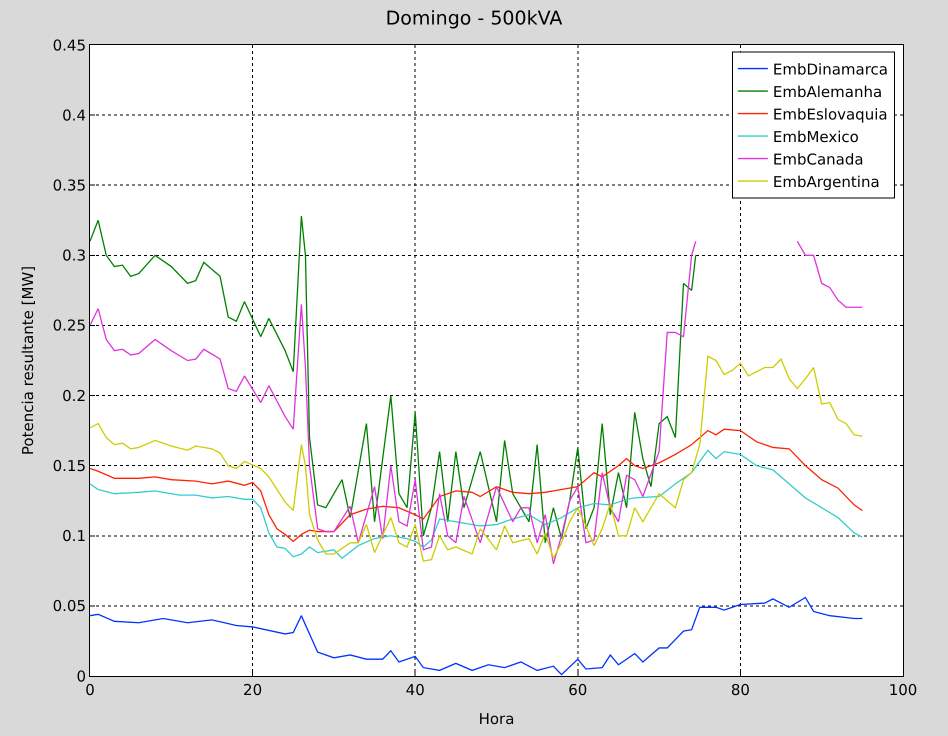 The width and height of the screenshot is (948, 736). What do you see at coordinates (818, 159) in the screenshot?
I see `legend-label: EmbCanada` at bounding box center [818, 159].